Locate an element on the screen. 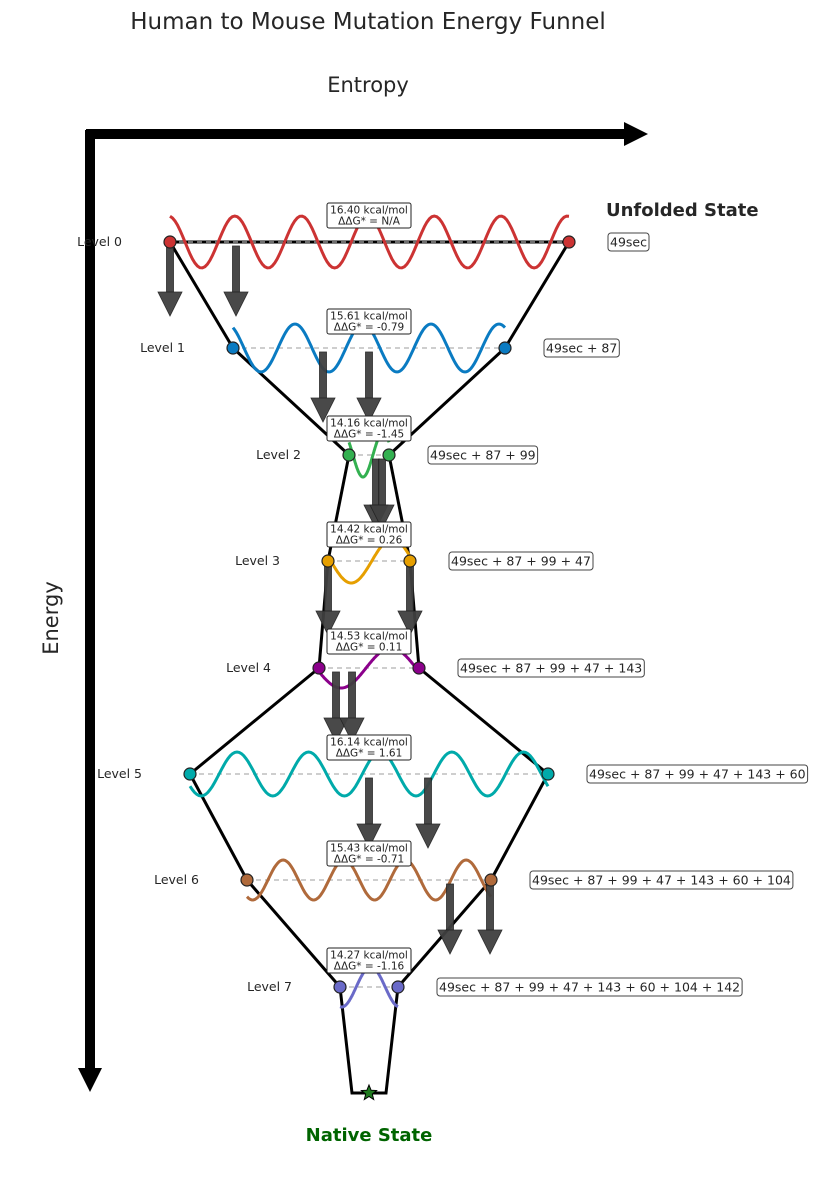 The image size is (816, 1183). ddg-value: ΔΔG* = -1.45 is located at coordinates (369, 435).